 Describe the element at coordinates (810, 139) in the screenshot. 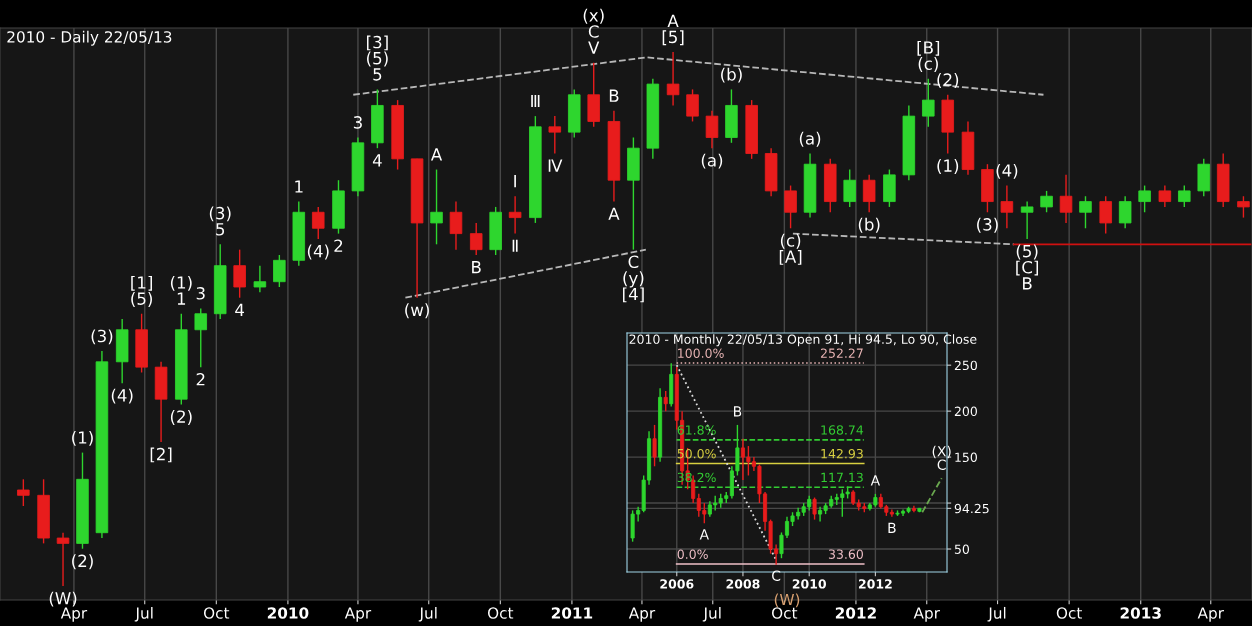

I see `annotation: (a)` at that location.